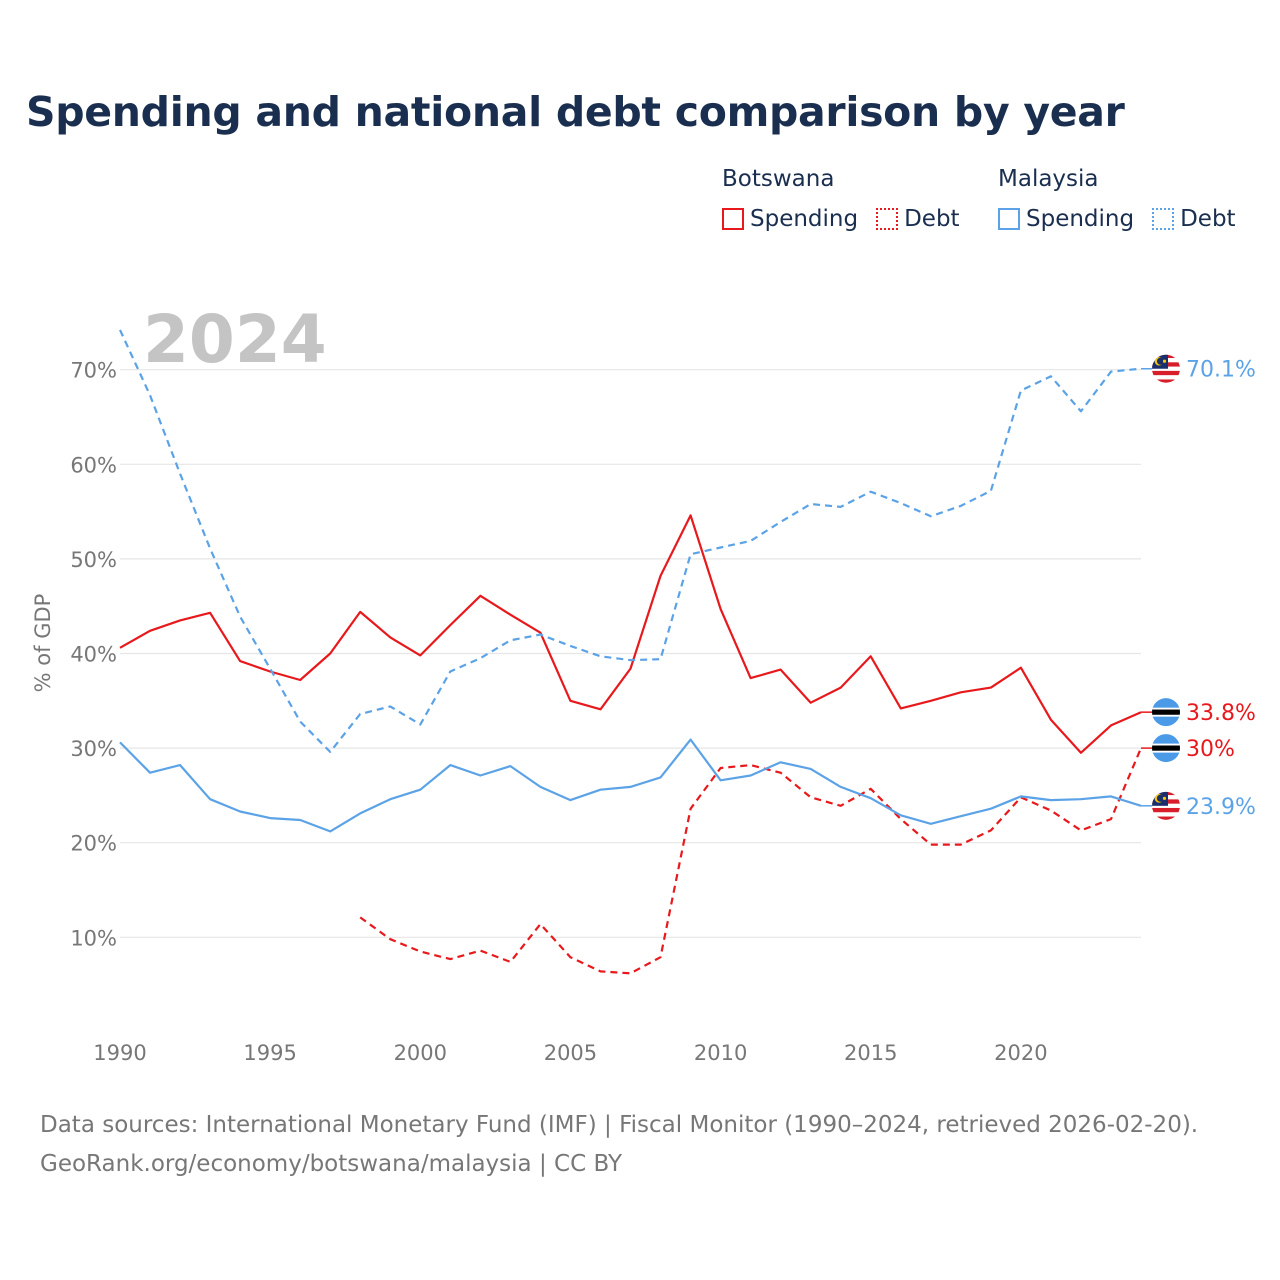 Image resolution: width=1280 pixels, height=1280 pixels. What do you see at coordinates (870, 1053) in the screenshot?
I see `x-tick-label: 2015` at bounding box center [870, 1053].